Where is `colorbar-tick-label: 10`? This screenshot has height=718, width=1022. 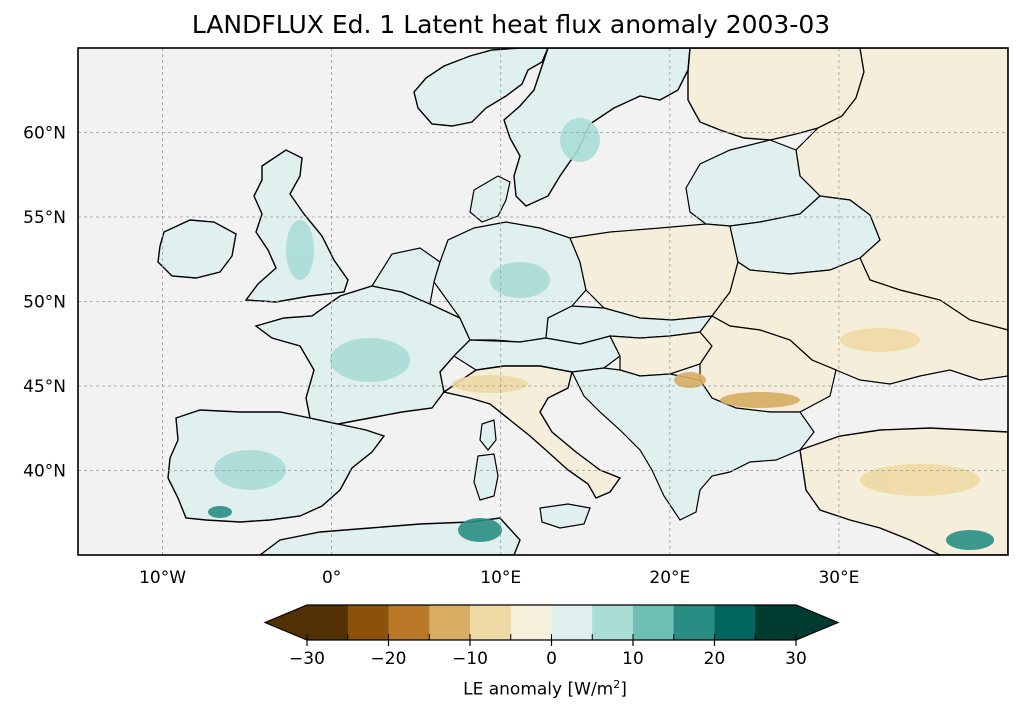 colorbar-tick-label: 10 is located at coordinates (633, 659).